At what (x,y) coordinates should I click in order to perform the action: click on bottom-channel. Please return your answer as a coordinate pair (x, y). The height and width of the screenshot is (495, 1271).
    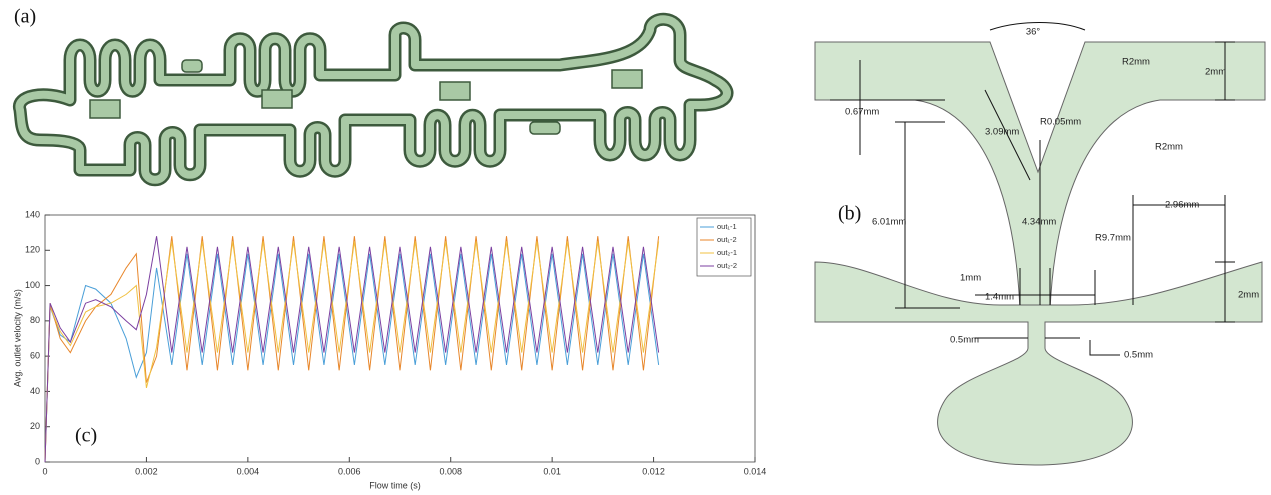
    Looking at the image, I should click on (1038, 363).